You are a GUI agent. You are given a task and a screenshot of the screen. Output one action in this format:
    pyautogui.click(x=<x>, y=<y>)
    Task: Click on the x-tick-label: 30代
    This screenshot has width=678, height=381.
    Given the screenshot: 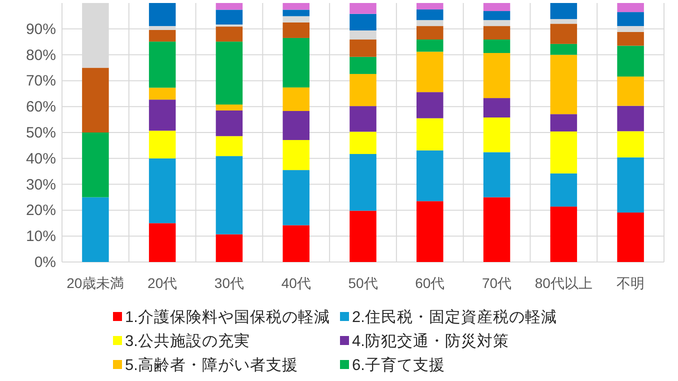 What is the action you would take?
    pyautogui.click(x=229, y=283)
    